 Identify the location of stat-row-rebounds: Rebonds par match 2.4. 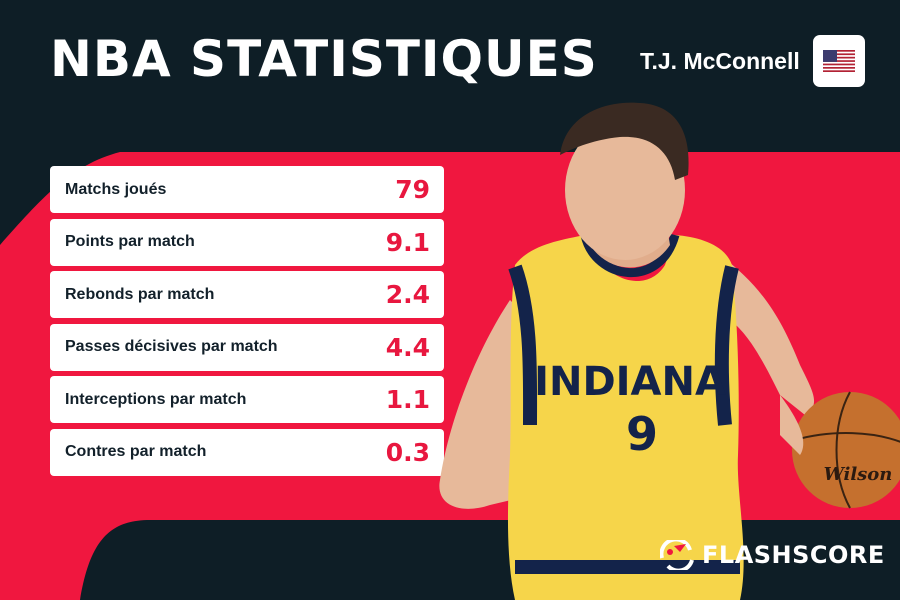
(247, 294).